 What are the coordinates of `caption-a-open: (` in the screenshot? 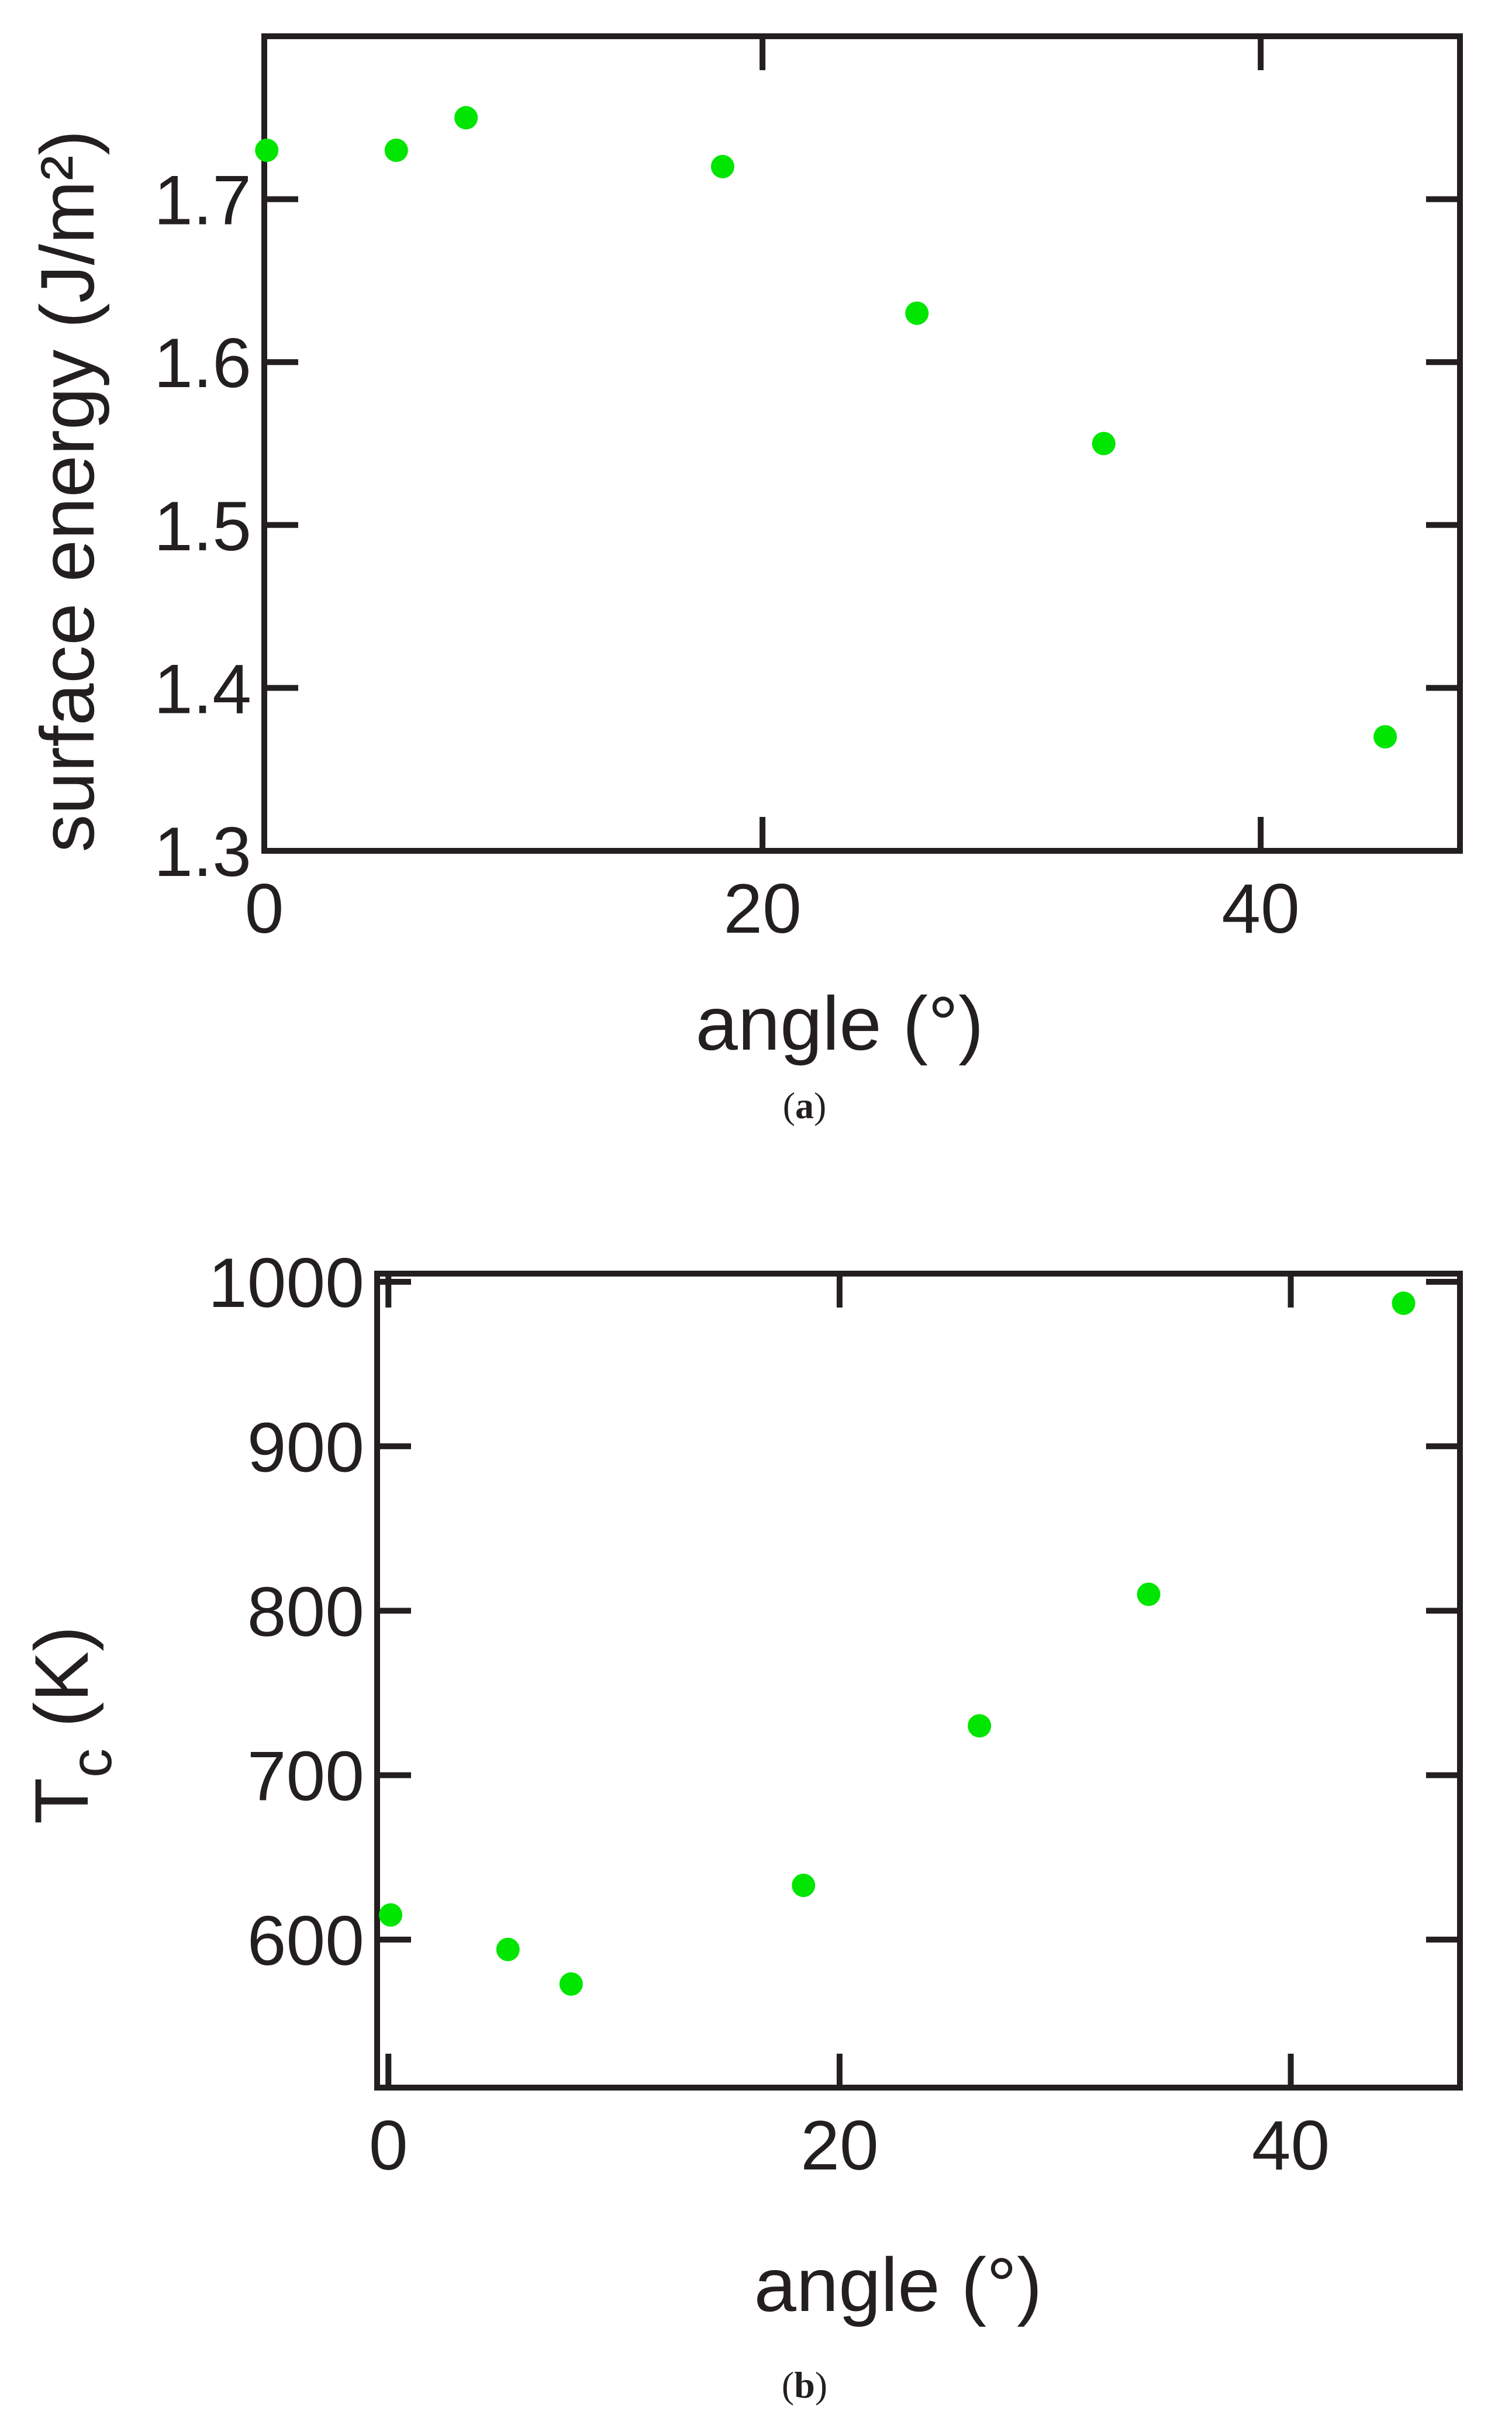 It's located at (789, 1105).